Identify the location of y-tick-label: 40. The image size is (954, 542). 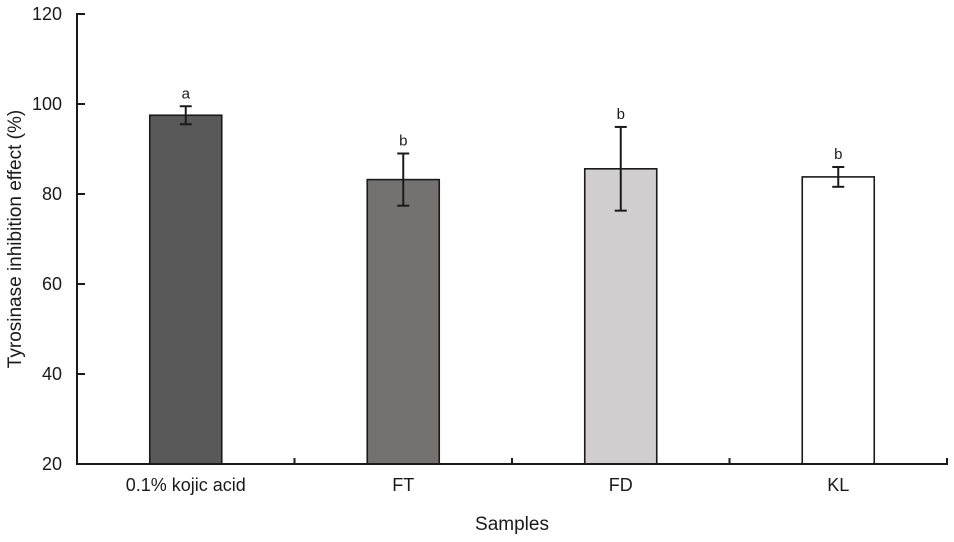
(52, 374).